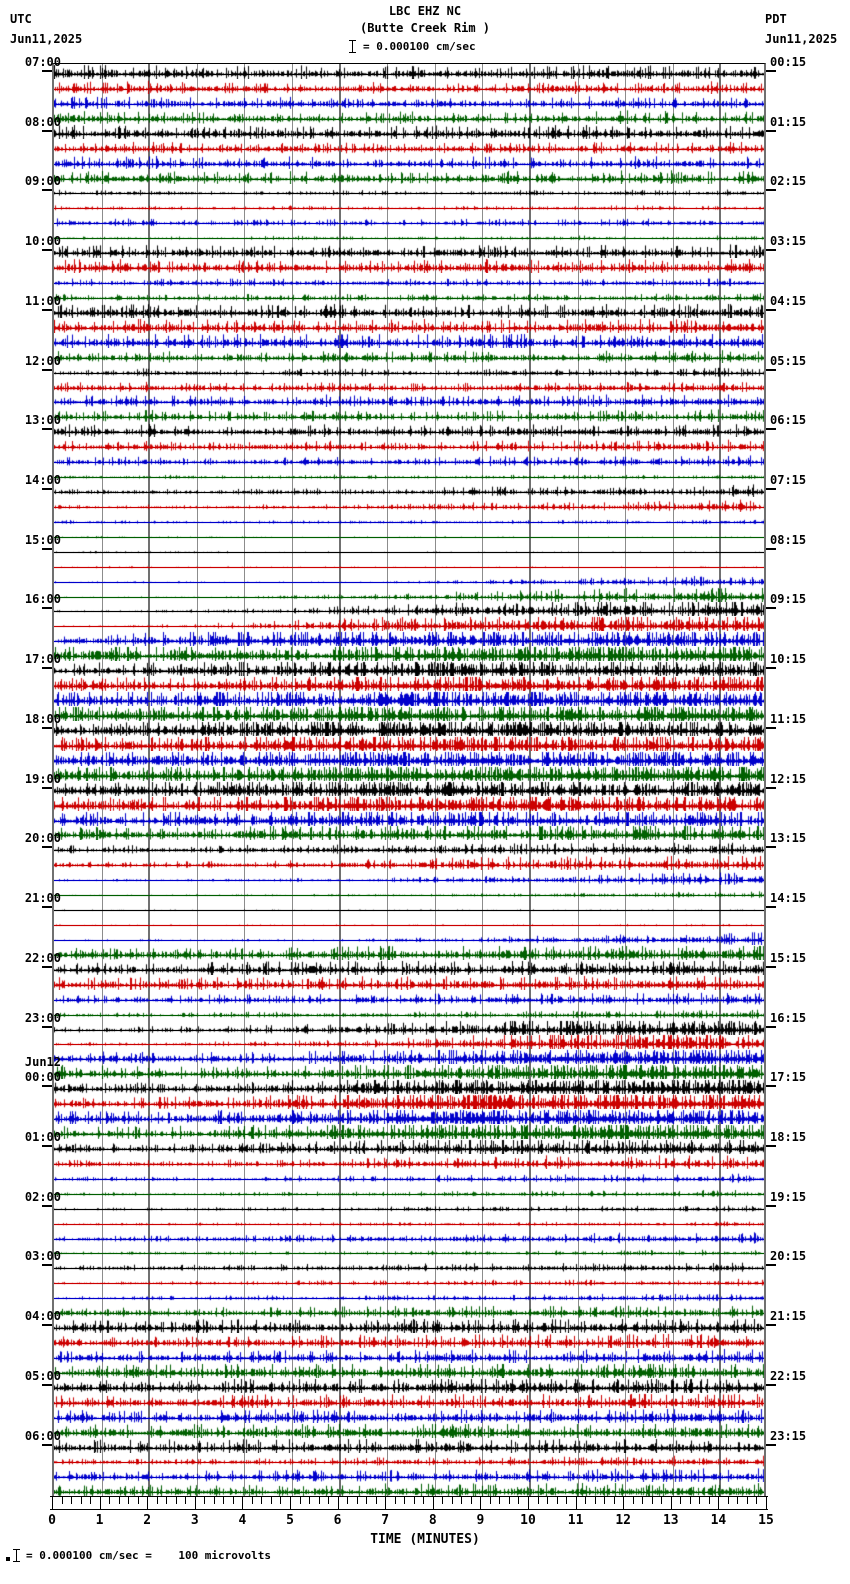 The height and width of the screenshot is (1584, 850). What do you see at coordinates (337, 1520) in the screenshot?
I see `axis-tick-label-6: 6` at bounding box center [337, 1520].